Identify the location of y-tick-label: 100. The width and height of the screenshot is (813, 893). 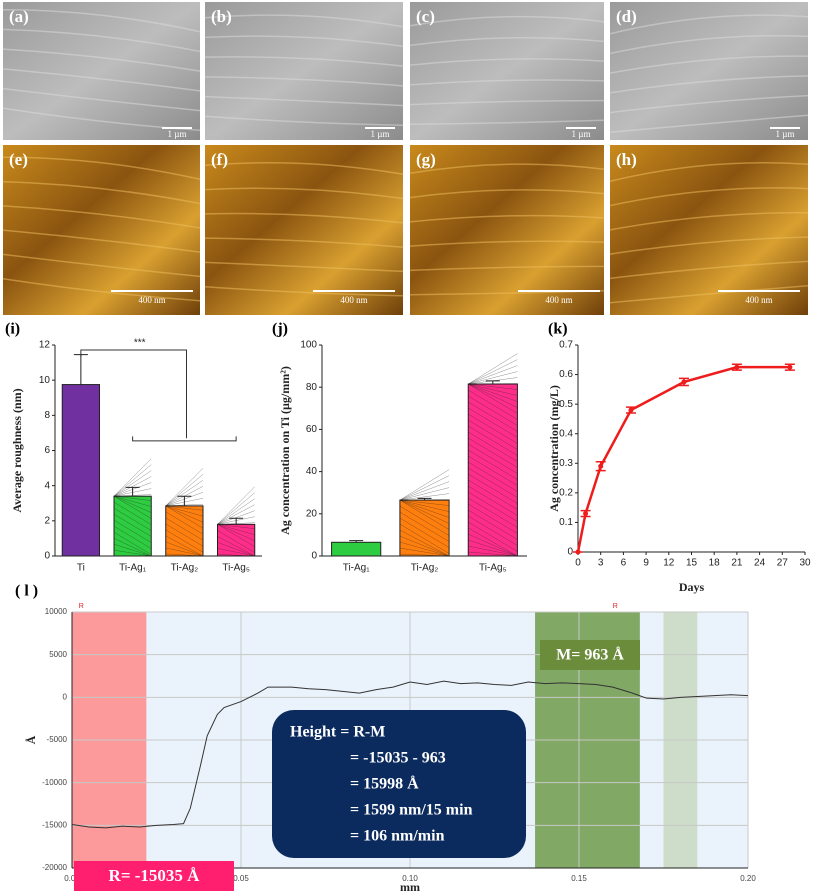
(308, 345).